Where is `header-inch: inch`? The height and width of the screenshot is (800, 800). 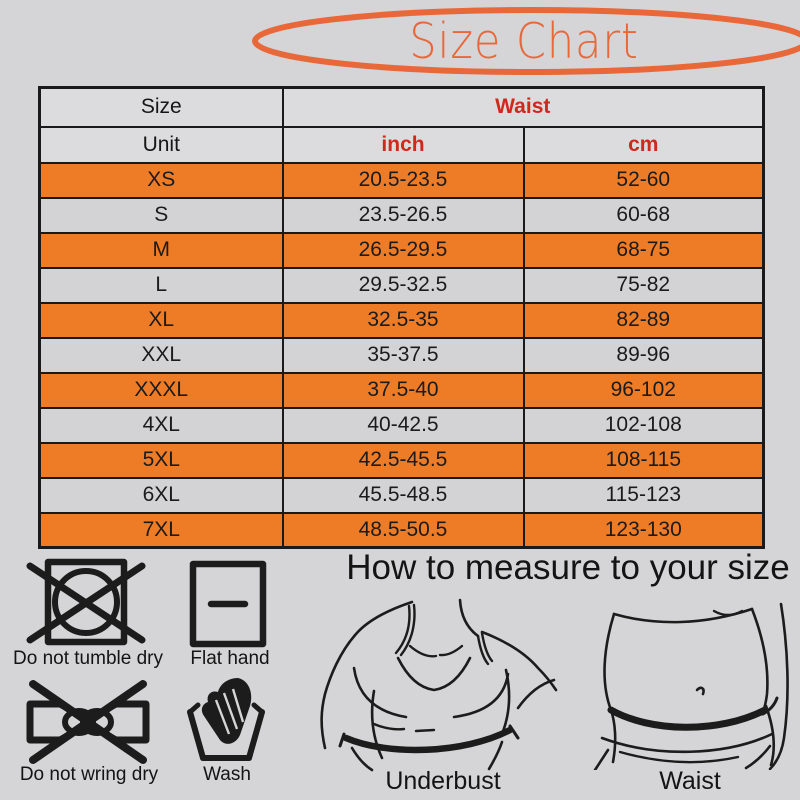 header-inch: inch is located at coordinates (403, 144).